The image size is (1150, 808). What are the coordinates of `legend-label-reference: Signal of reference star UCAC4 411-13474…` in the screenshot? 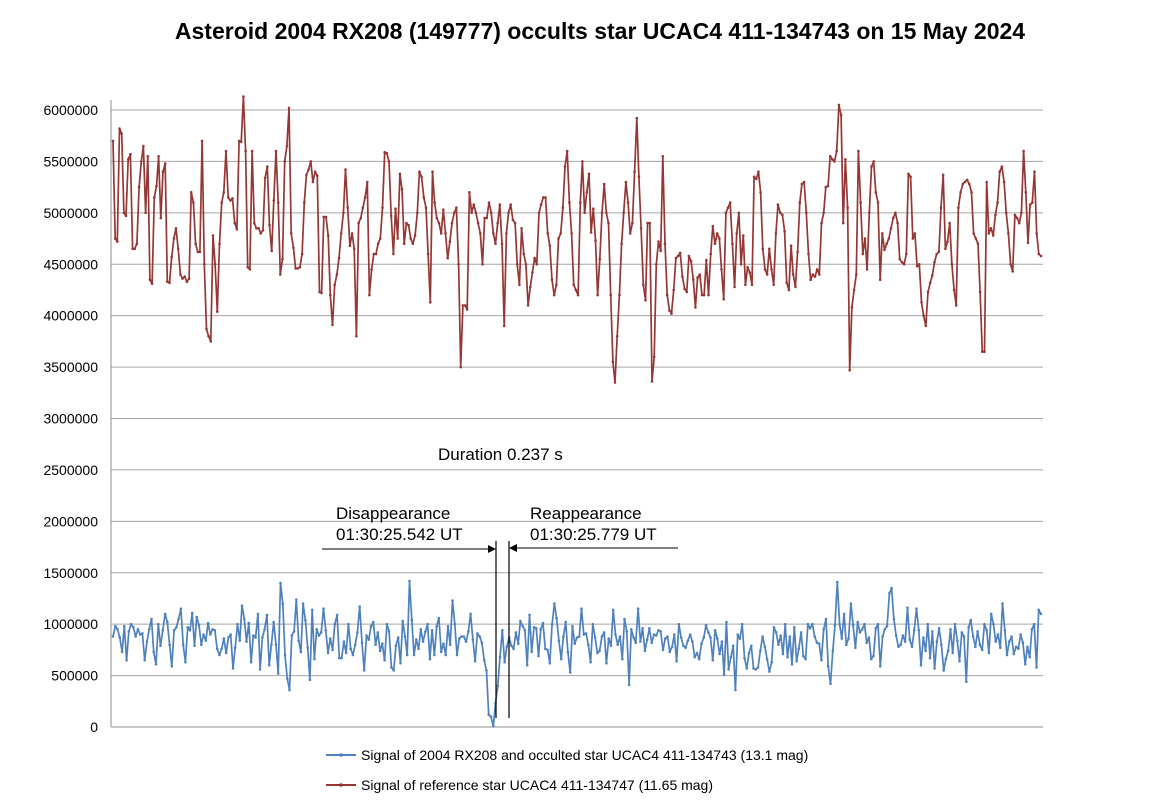 It's located at (537, 785).